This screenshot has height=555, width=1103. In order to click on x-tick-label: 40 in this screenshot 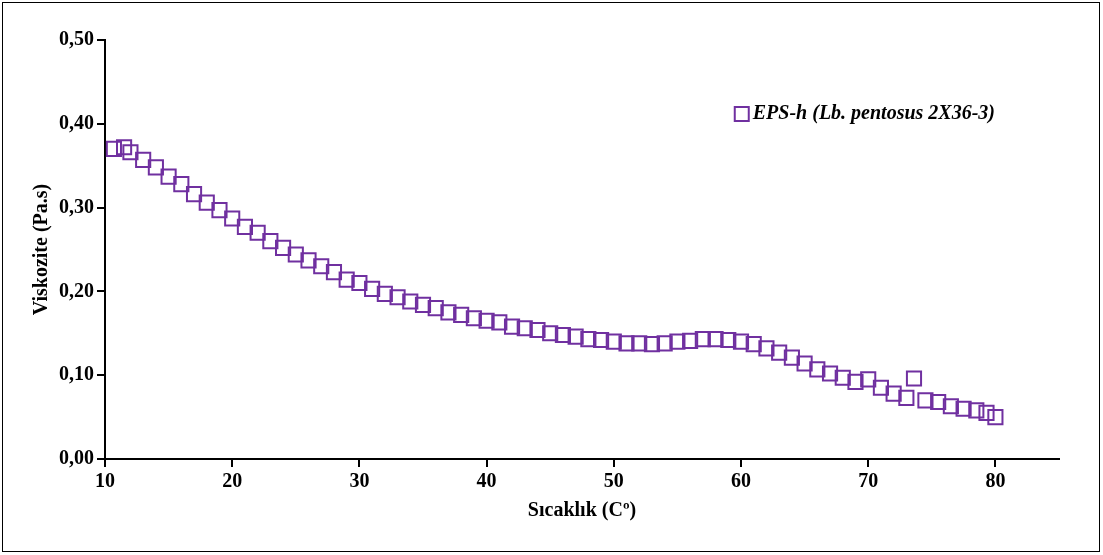, I will do `click(486, 480)`.